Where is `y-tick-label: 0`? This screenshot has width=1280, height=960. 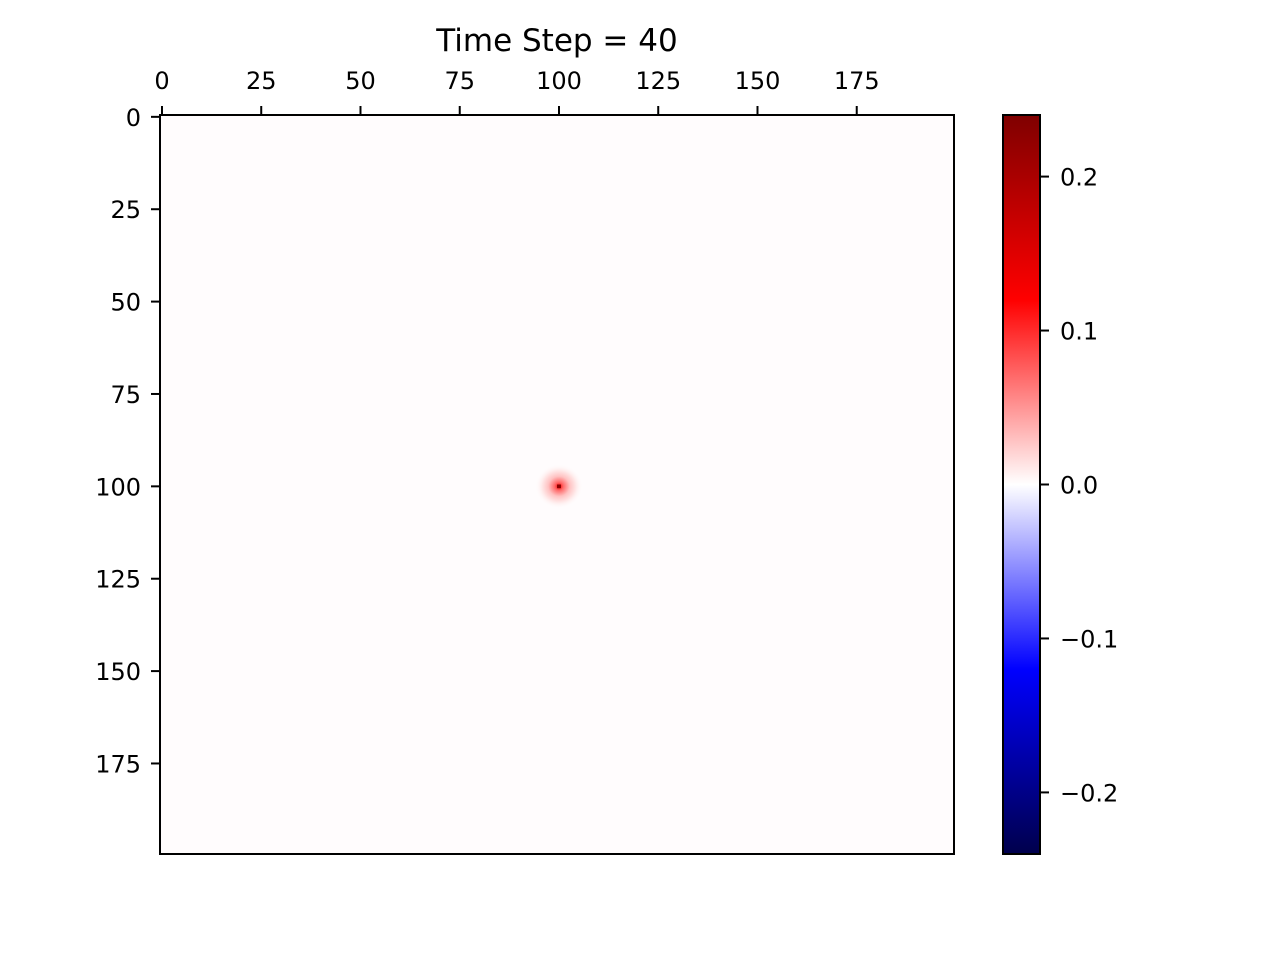 y-tick-label: 0 is located at coordinates (133, 118).